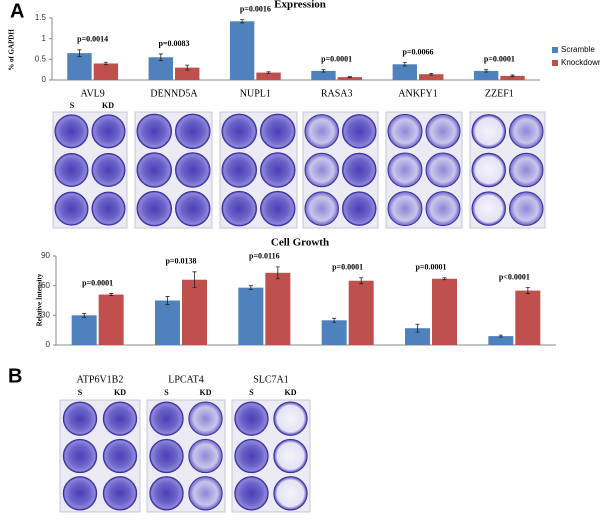  I want to click on x-tick-label: RASA3, so click(337, 93).